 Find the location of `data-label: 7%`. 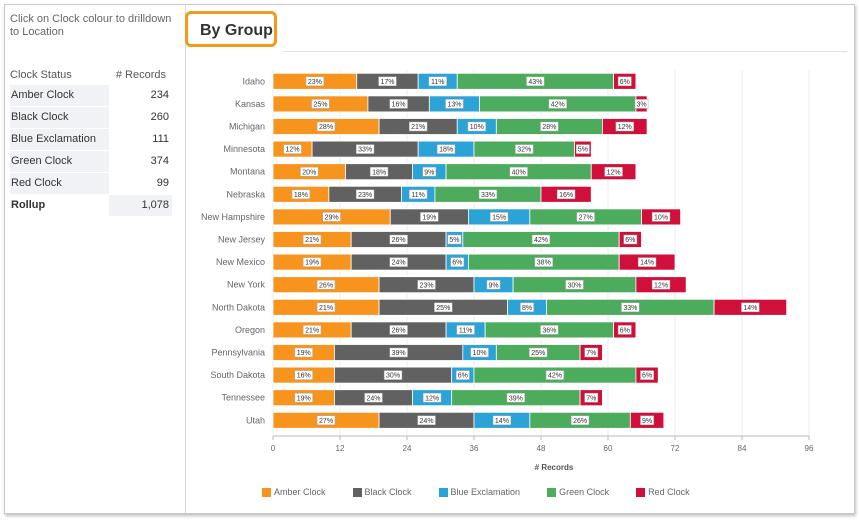

data-label: 7% is located at coordinates (591, 398).